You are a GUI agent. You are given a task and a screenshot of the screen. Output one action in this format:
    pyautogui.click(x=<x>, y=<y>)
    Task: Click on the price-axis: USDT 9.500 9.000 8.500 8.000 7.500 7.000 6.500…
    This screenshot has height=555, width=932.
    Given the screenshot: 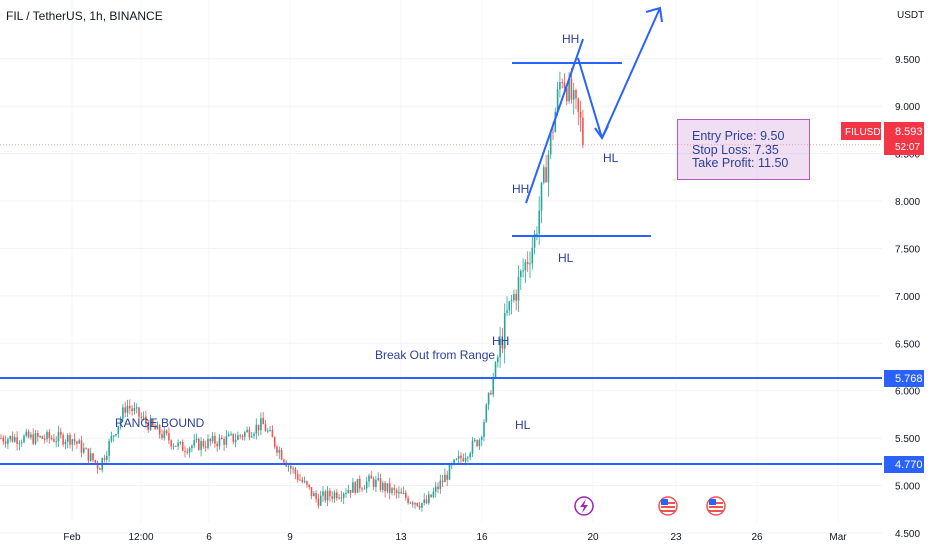 What is the action you would take?
    pyautogui.click(x=909, y=275)
    